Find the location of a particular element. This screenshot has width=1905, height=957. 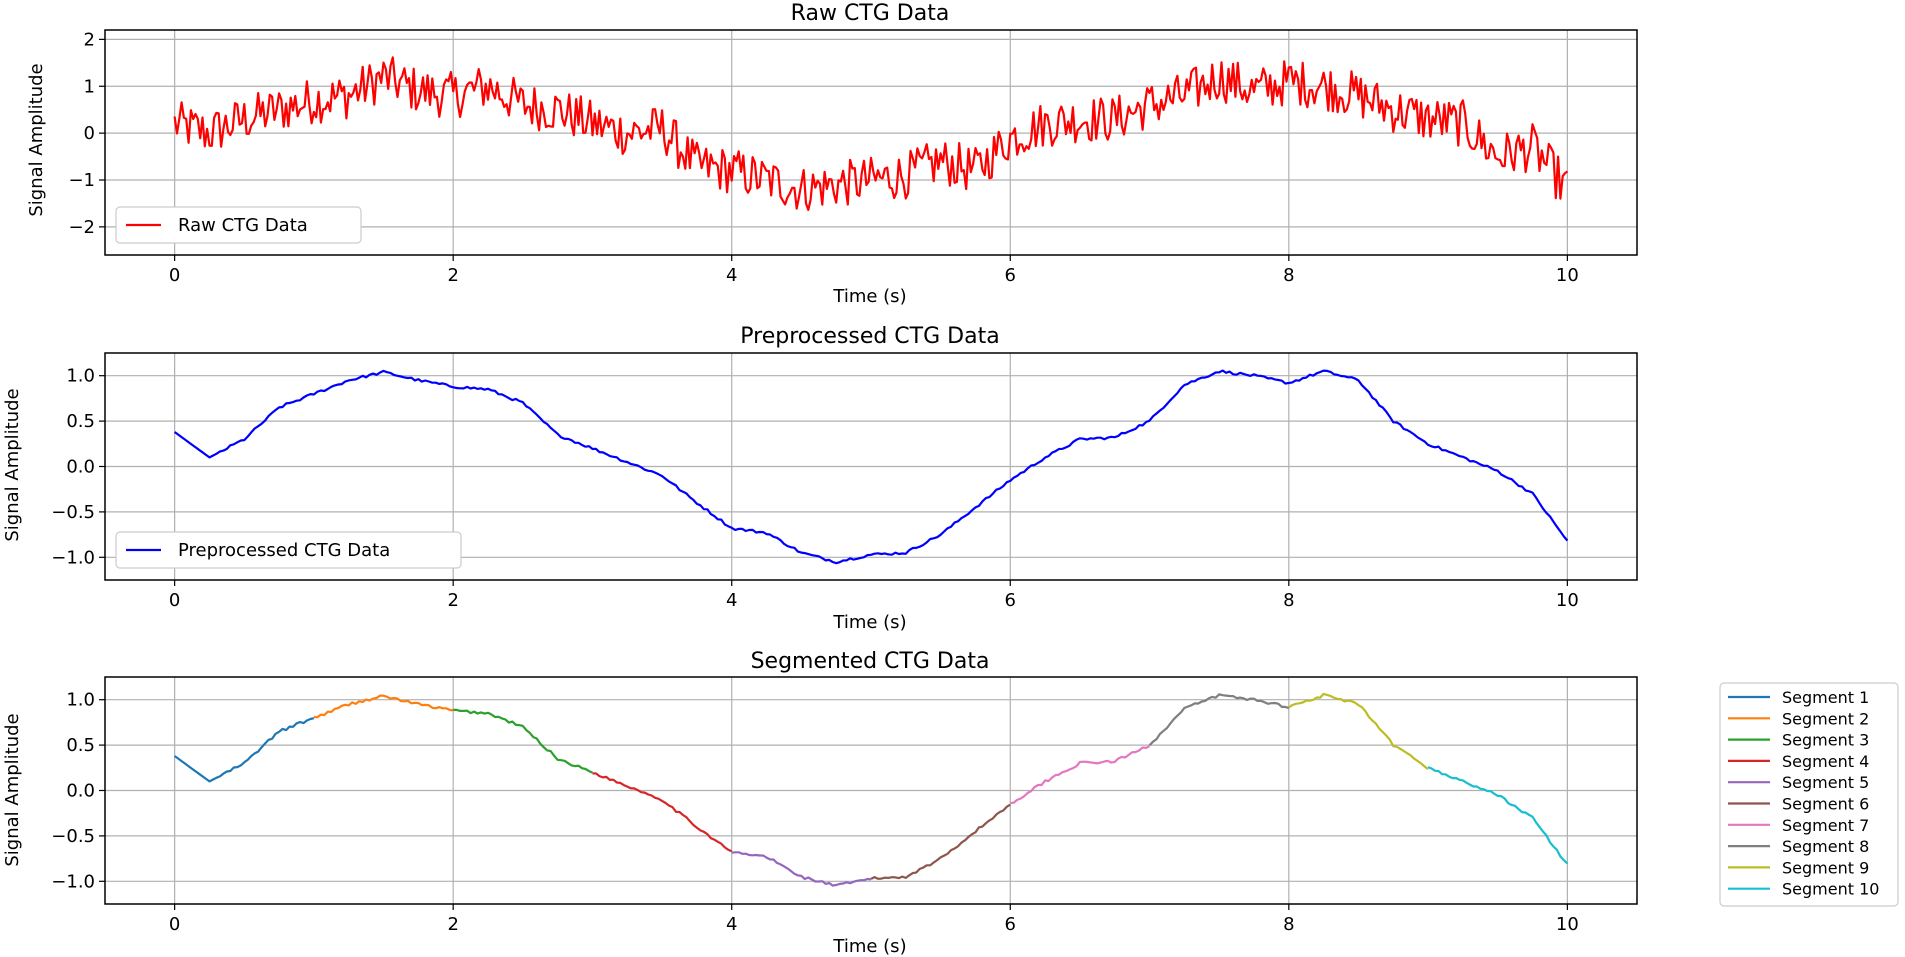

legend-label: Segment 9 is located at coordinates (1825, 867).